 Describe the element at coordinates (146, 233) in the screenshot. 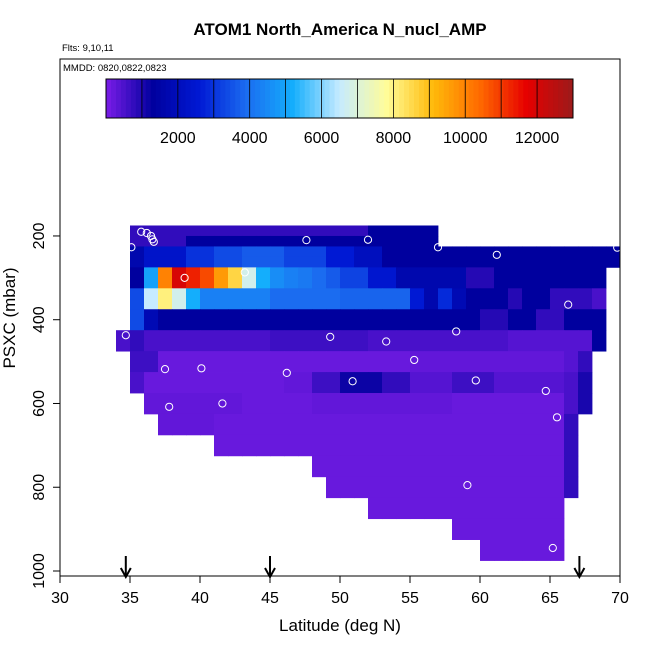

I see `sample-point` at that location.